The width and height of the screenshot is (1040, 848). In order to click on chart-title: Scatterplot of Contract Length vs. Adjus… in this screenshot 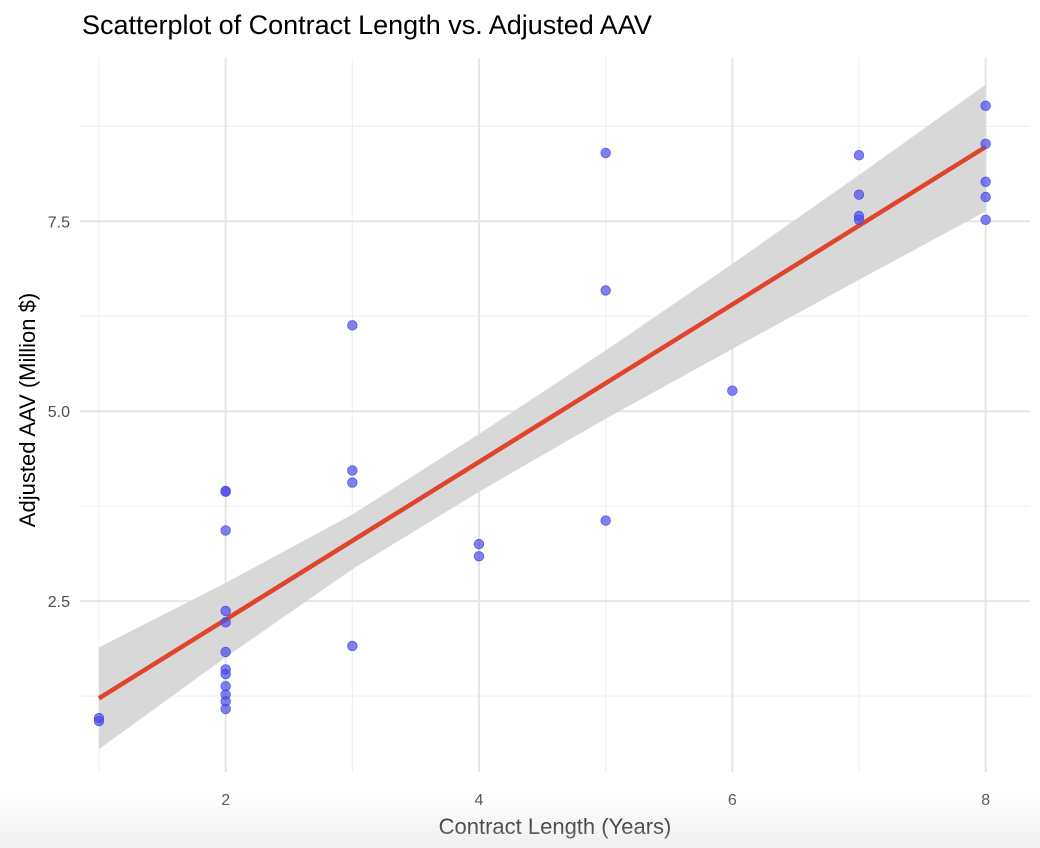, I will do `click(367, 25)`.